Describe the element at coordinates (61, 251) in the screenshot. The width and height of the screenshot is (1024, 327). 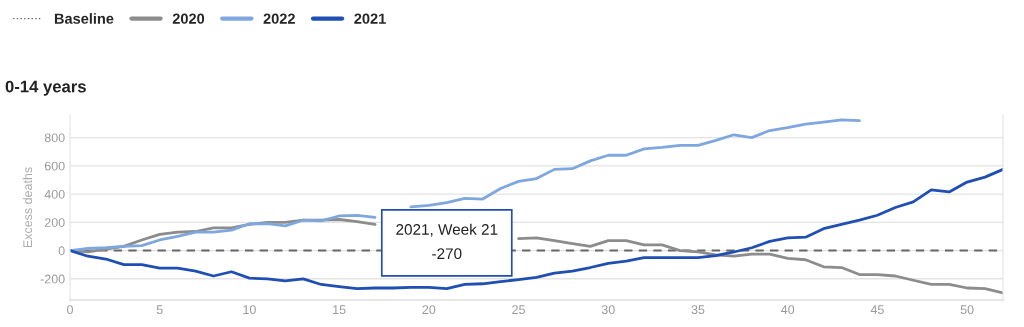
I see `y-tick-label: 0` at that location.